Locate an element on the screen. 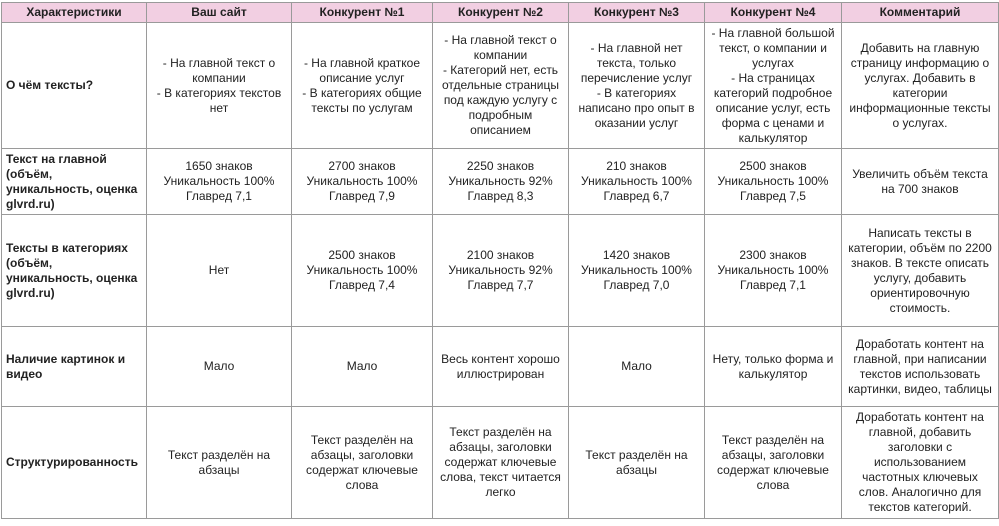 This screenshot has width=999, height=526. row-label: Наличие картинок и видео is located at coordinates (74, 366).